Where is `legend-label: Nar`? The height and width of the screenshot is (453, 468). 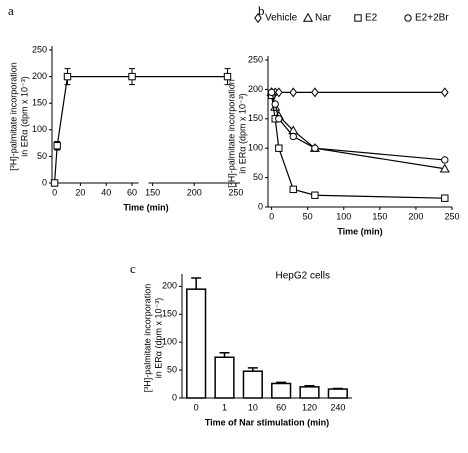 legend-label: Nar is located at coordinates (323, 18).